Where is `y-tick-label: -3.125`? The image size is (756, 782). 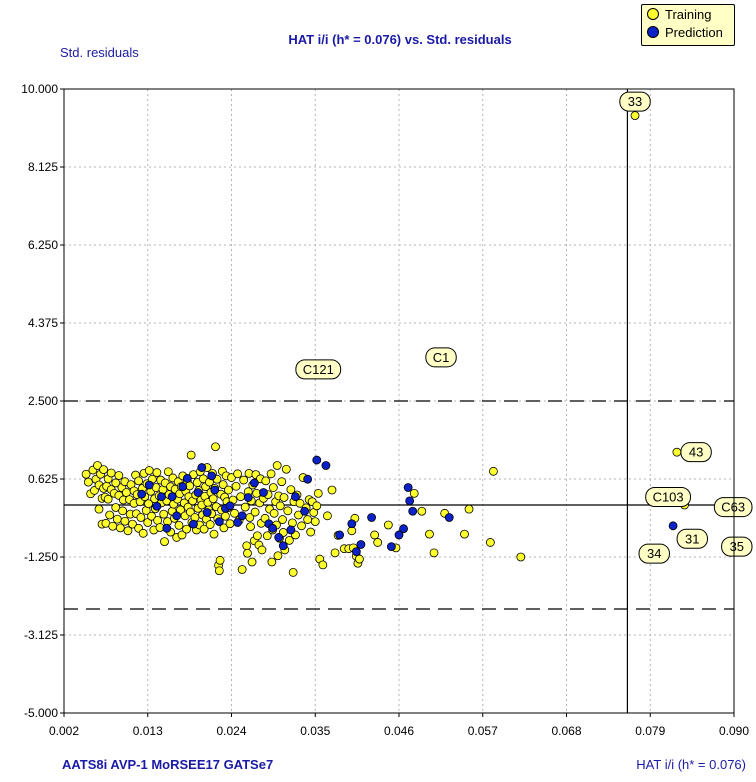 y-tick-label: -3.125 is located at coordinates (41, 635).